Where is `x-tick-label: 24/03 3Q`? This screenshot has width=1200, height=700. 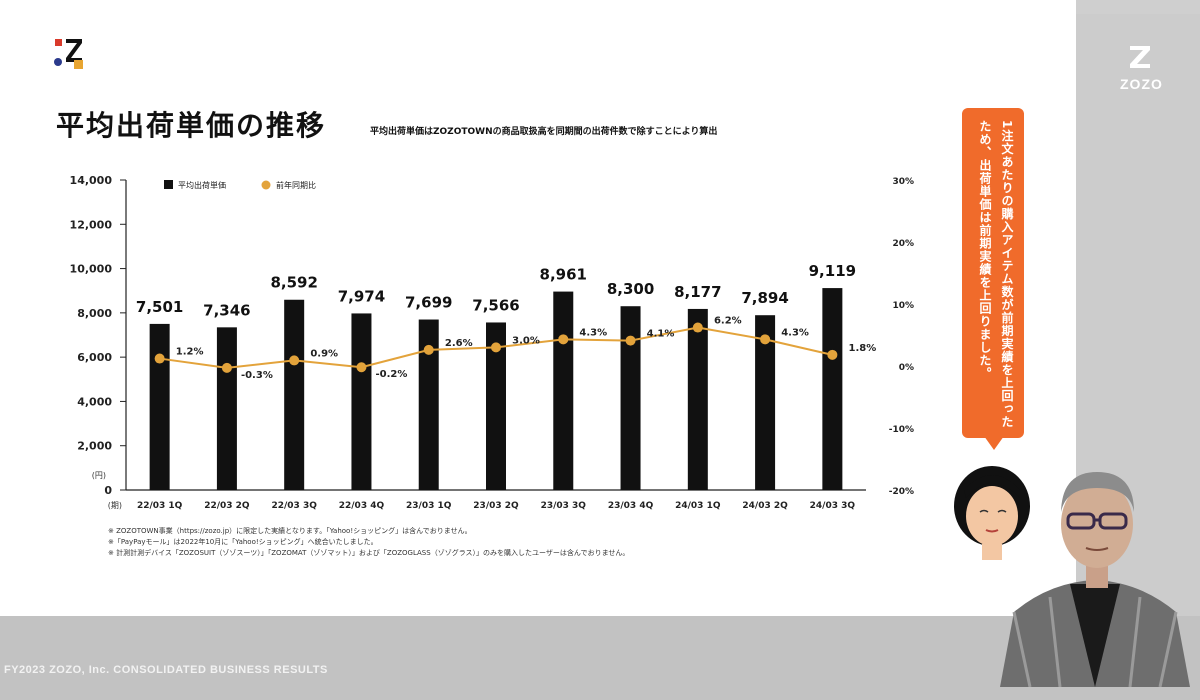
x-tick-label: 24/03 3Q is located at coordinates (833, 506).